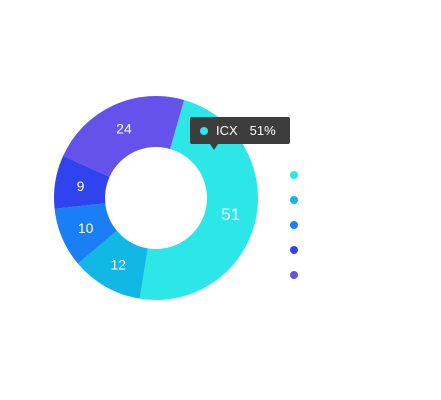 Image resolution: width=441 pixels, height=400 pixels. What do you see at coordinates (204, 130) in the screenshot?
I see `tooltip-color-dot` at bounding box center [204, 130].